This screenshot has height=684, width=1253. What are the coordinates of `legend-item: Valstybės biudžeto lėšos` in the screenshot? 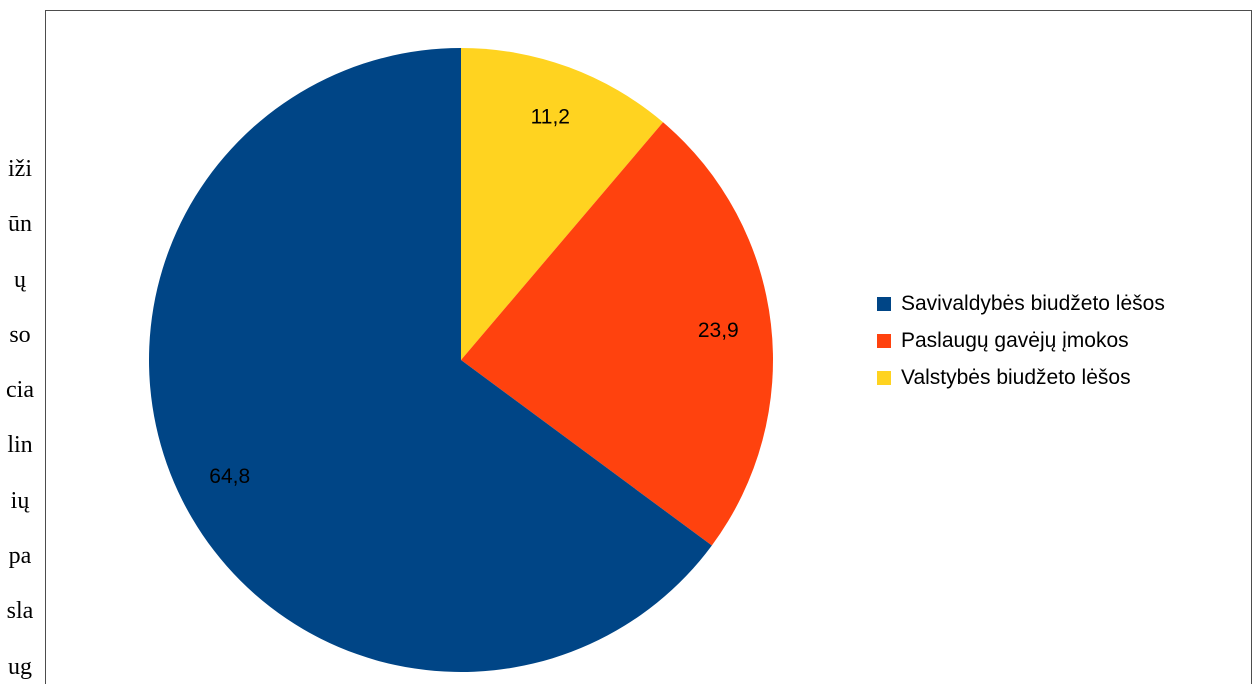 It's located at (1021, 377).